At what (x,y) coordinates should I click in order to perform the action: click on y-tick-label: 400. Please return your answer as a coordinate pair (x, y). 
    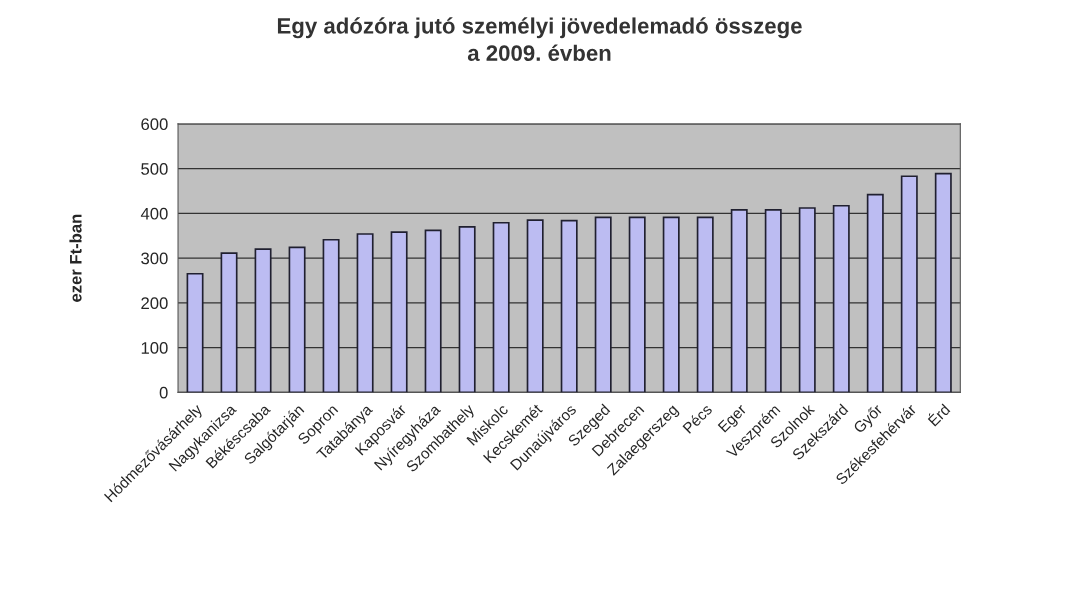
    Looking at the image, I should click on (154, 213).